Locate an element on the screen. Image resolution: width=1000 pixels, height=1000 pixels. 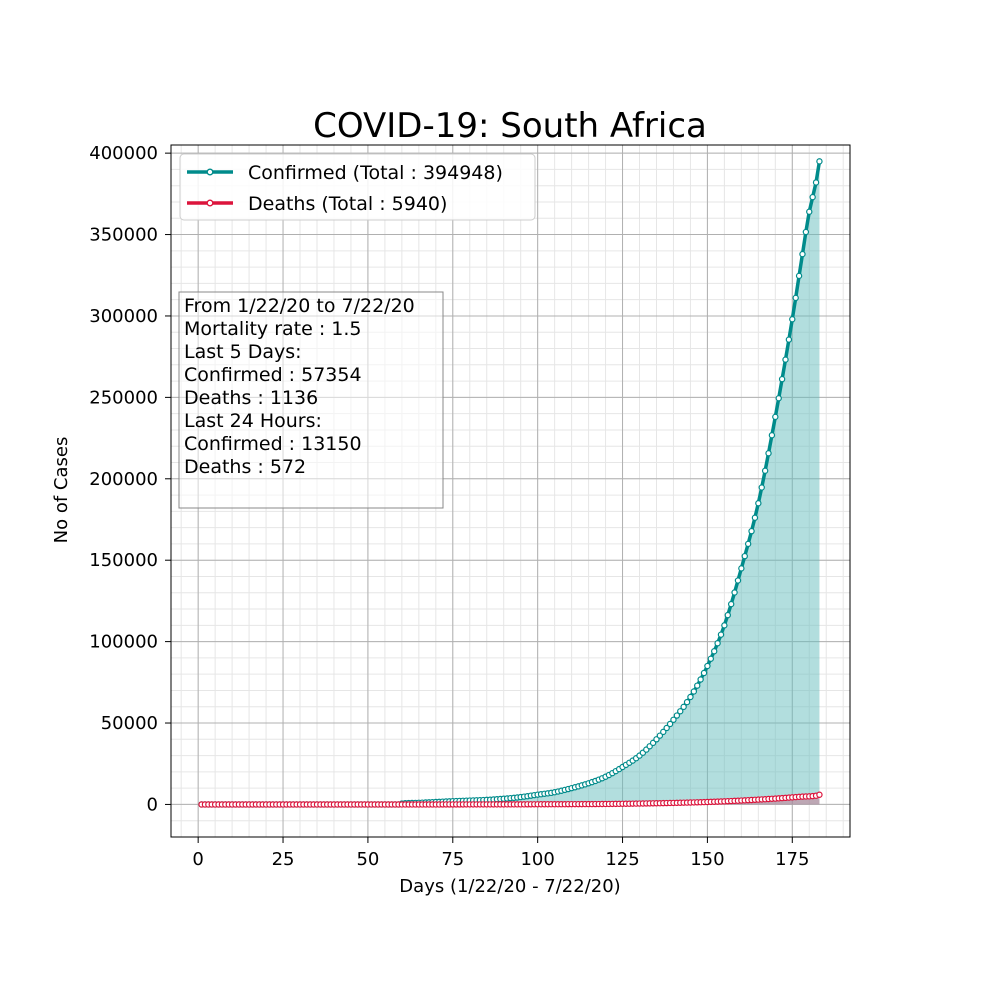
info-line-last5-deaths: Deaths : 1136 is located at coordinates (251, 398).